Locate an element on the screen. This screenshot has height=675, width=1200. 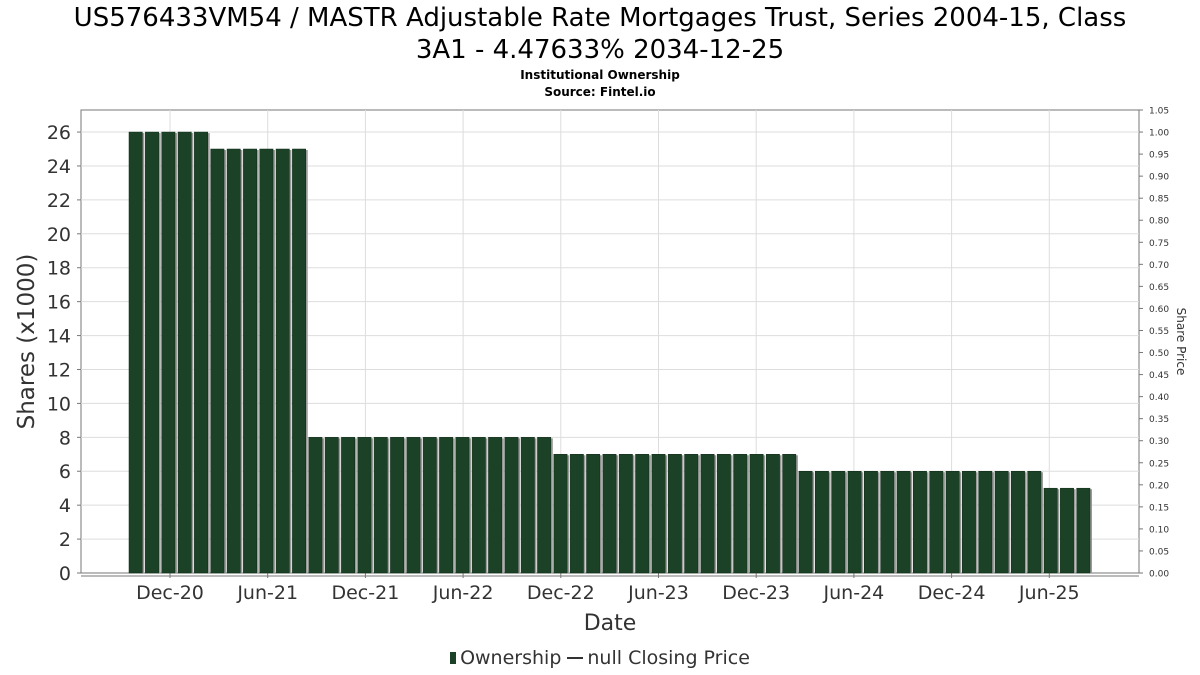
y2-tick-label: 0.00 is located at coordinates (1159, 575).